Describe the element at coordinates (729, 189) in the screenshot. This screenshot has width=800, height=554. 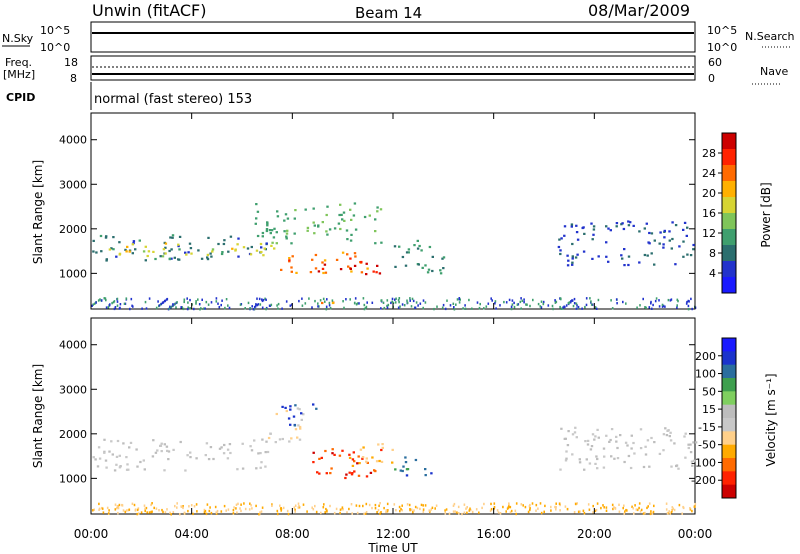
I see `colorbar-swatch` at that location.